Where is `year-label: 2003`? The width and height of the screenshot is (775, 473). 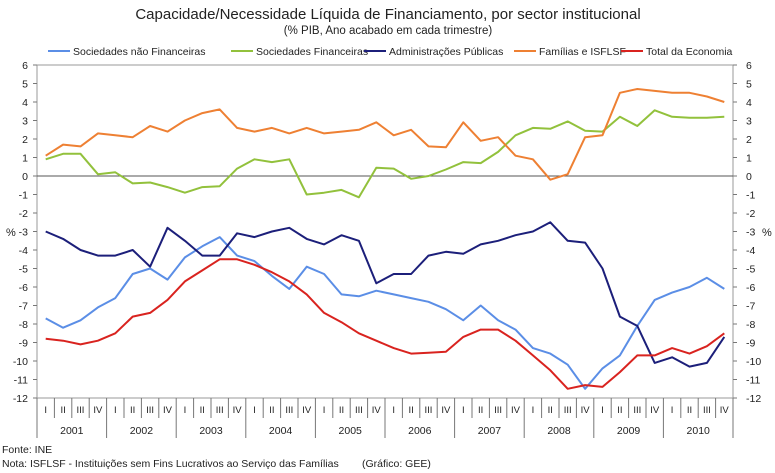 year-label: 2003 is located at coordinates (211, 431).